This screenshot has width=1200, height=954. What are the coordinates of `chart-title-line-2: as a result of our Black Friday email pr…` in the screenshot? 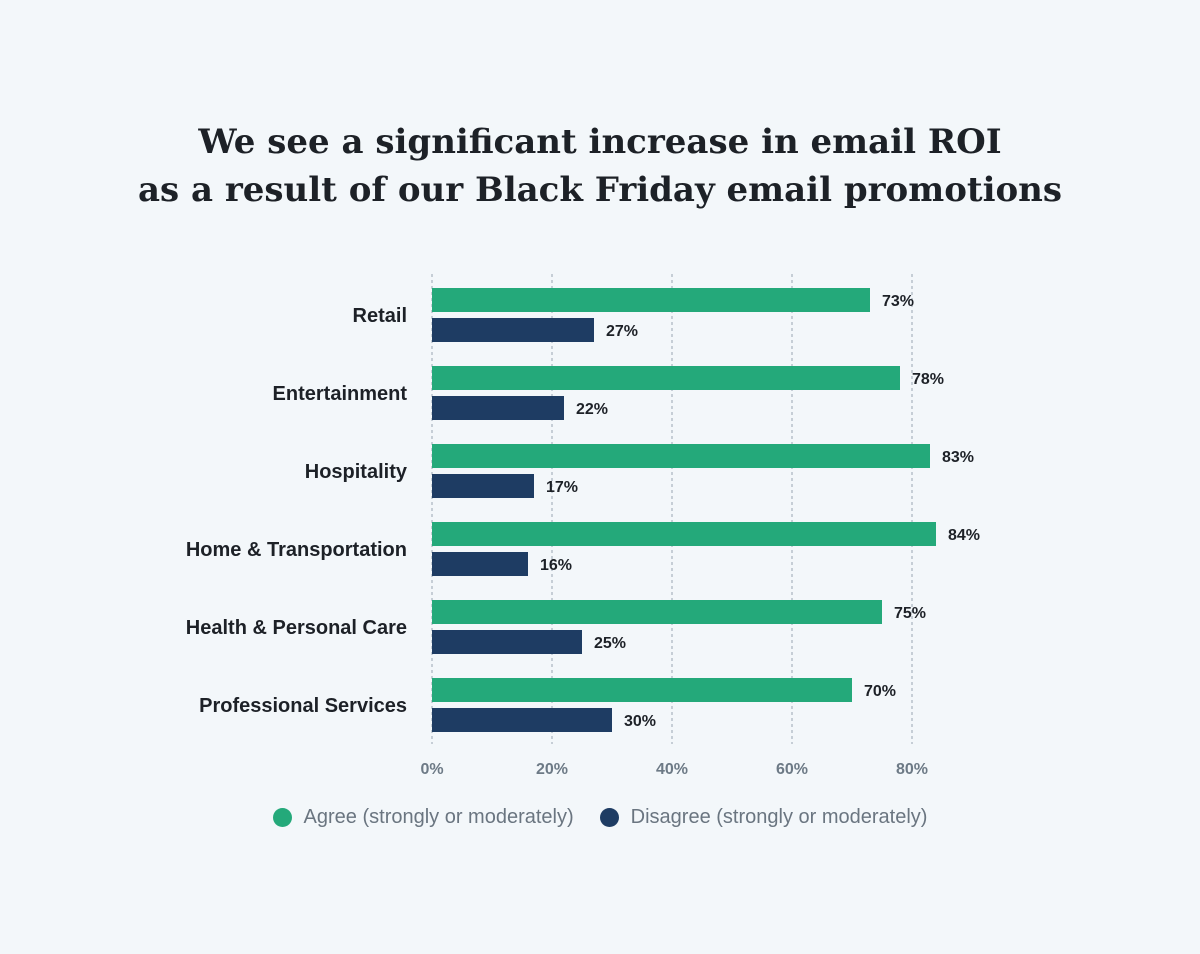 It's located at (600, 190).